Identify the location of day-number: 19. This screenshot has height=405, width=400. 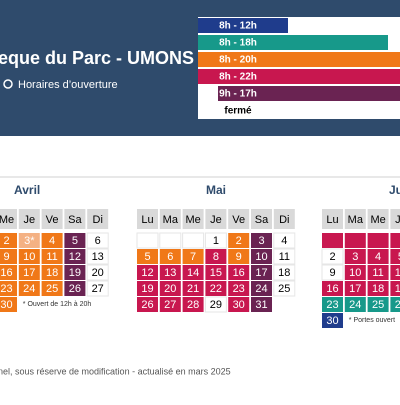
(147, 289).